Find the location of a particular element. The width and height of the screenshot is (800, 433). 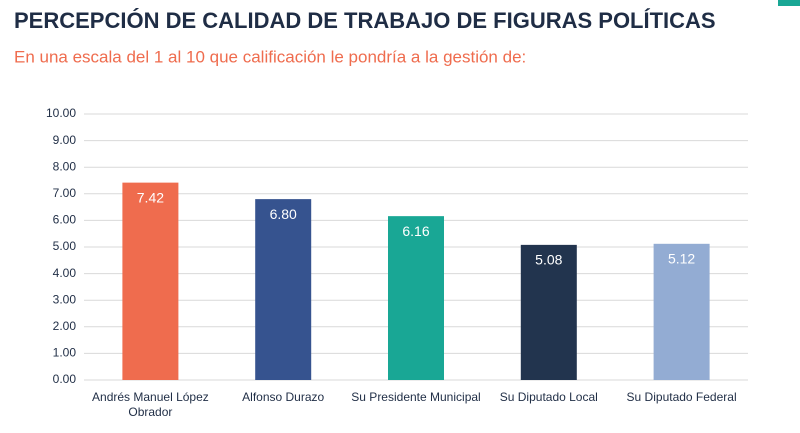

x-tick-label: Andrés Manuel López Obrador is located at coordinates (150, 404).